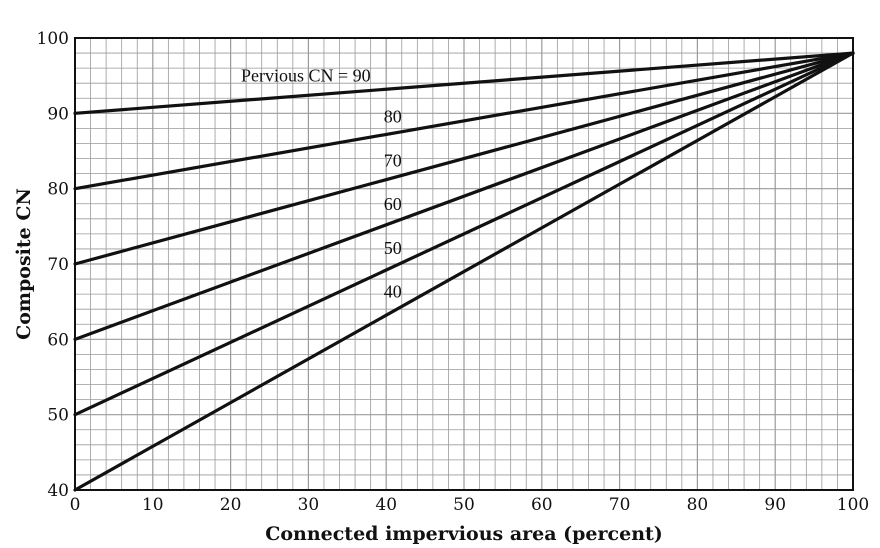 This screenshot has width=880, height=548. Describe the element at coordinates (153, 505) in the screenshot. I see `x-tick-label: 10` at that location.